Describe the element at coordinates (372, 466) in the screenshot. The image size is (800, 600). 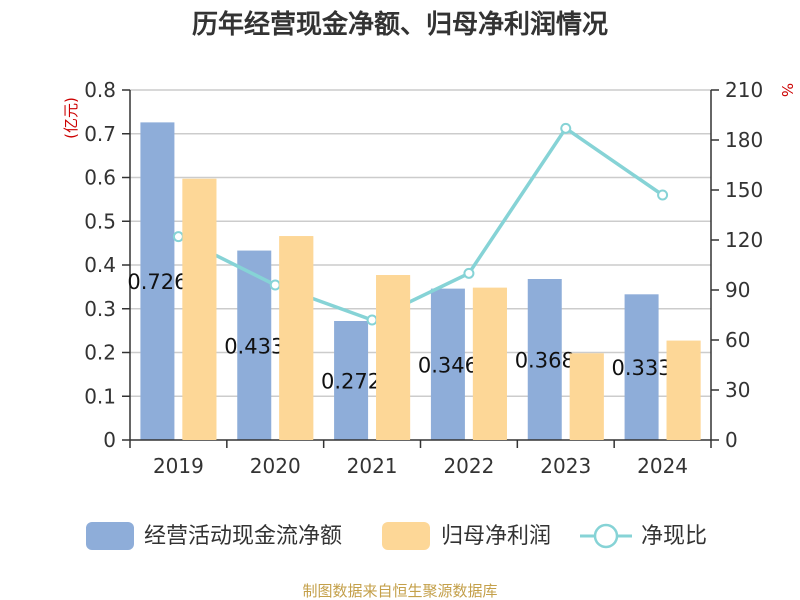
I see `x-tick-label: 2021` at that location.